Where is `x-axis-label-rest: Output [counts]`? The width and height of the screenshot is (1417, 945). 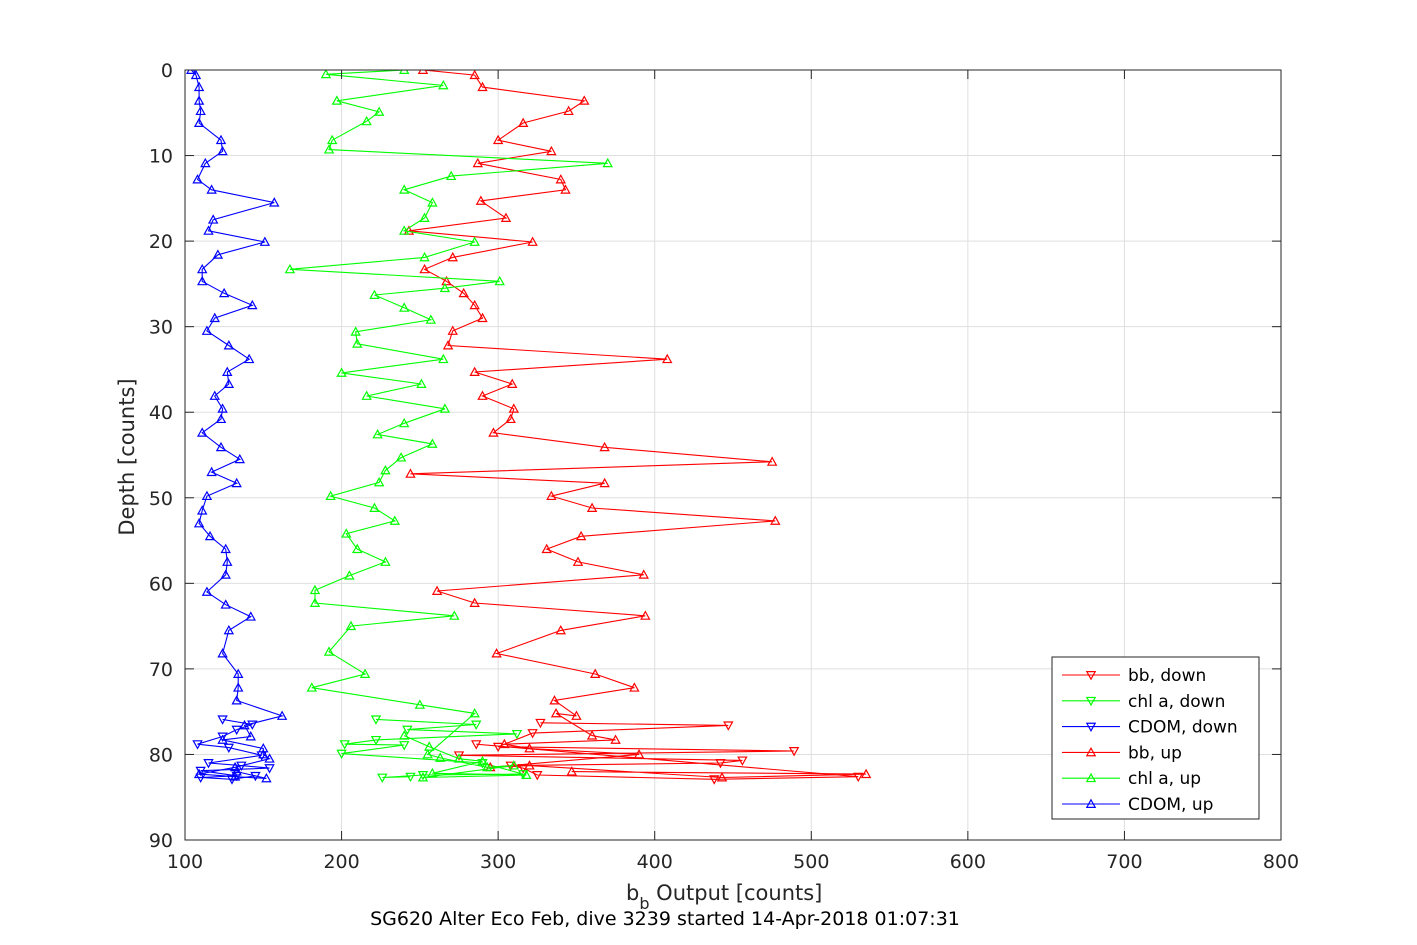
x-axis-label-rest: Output [counts] is located at coordinates (736, 893).